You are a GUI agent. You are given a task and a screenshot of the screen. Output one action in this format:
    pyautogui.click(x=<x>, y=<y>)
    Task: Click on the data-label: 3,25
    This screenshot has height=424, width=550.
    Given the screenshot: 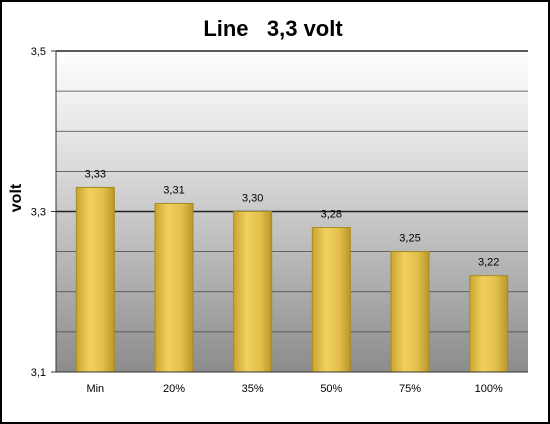 What is the action you would take?
    pyautogui.click(x=409, y=239)
    